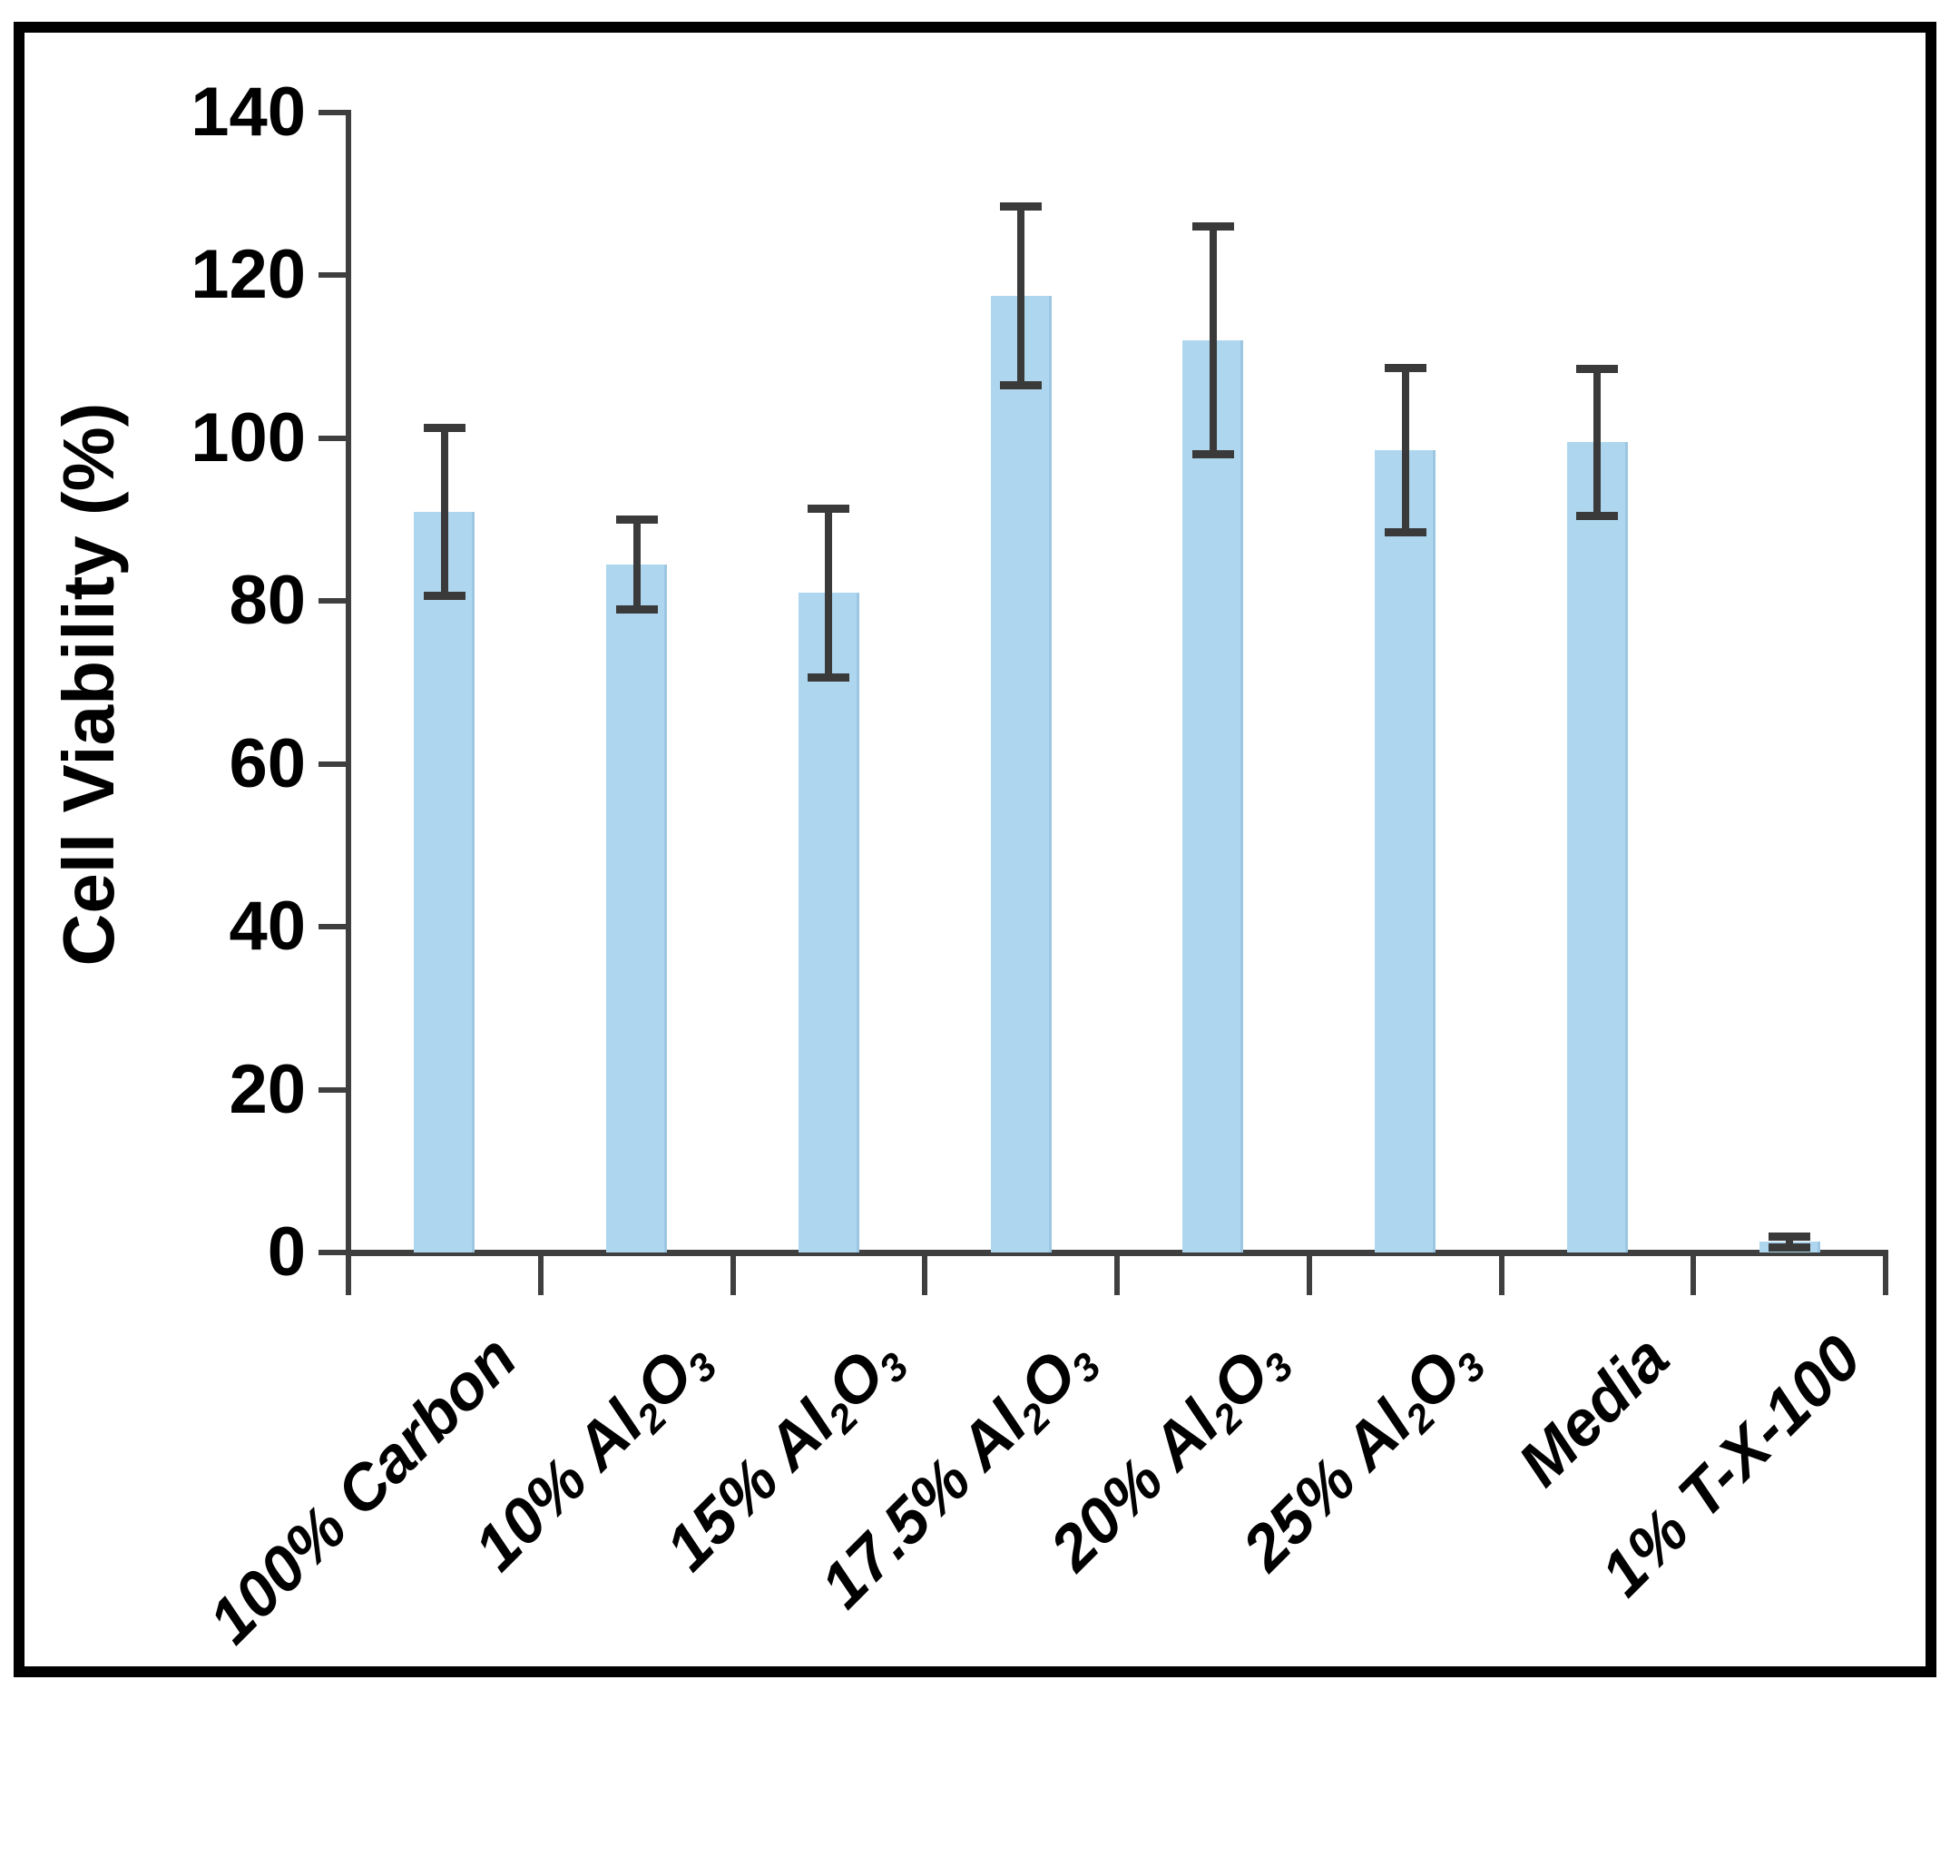 Image resolution: width=1960 pixels, height=1876 pixels. I want to click on bar-15-al2o3, so click(829, 923).